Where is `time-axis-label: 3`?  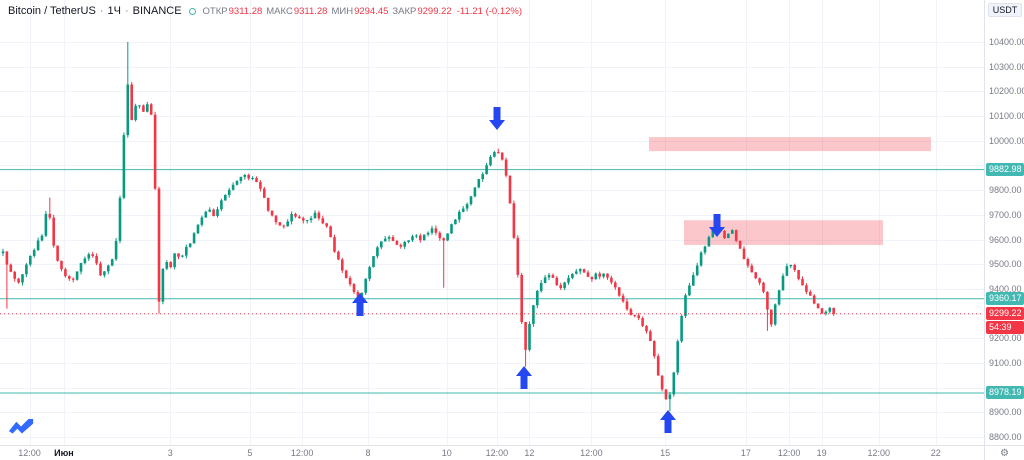
time-axis-label: 3 is located at coordinates (170, 453).